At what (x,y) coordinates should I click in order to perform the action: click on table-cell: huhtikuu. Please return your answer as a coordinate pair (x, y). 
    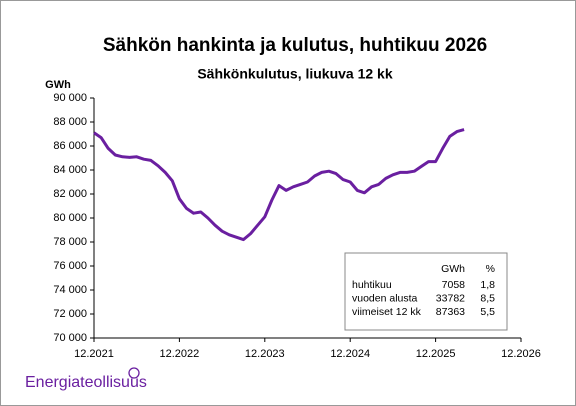
    Looking at the image, I should click on (372, 285).